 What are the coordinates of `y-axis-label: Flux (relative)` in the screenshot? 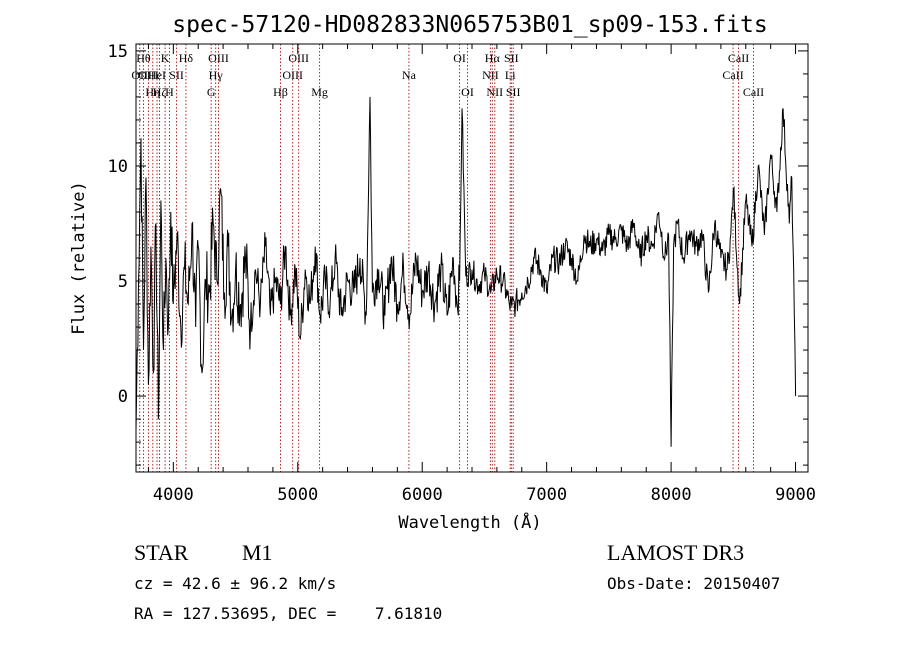 It's located at (79, 258).